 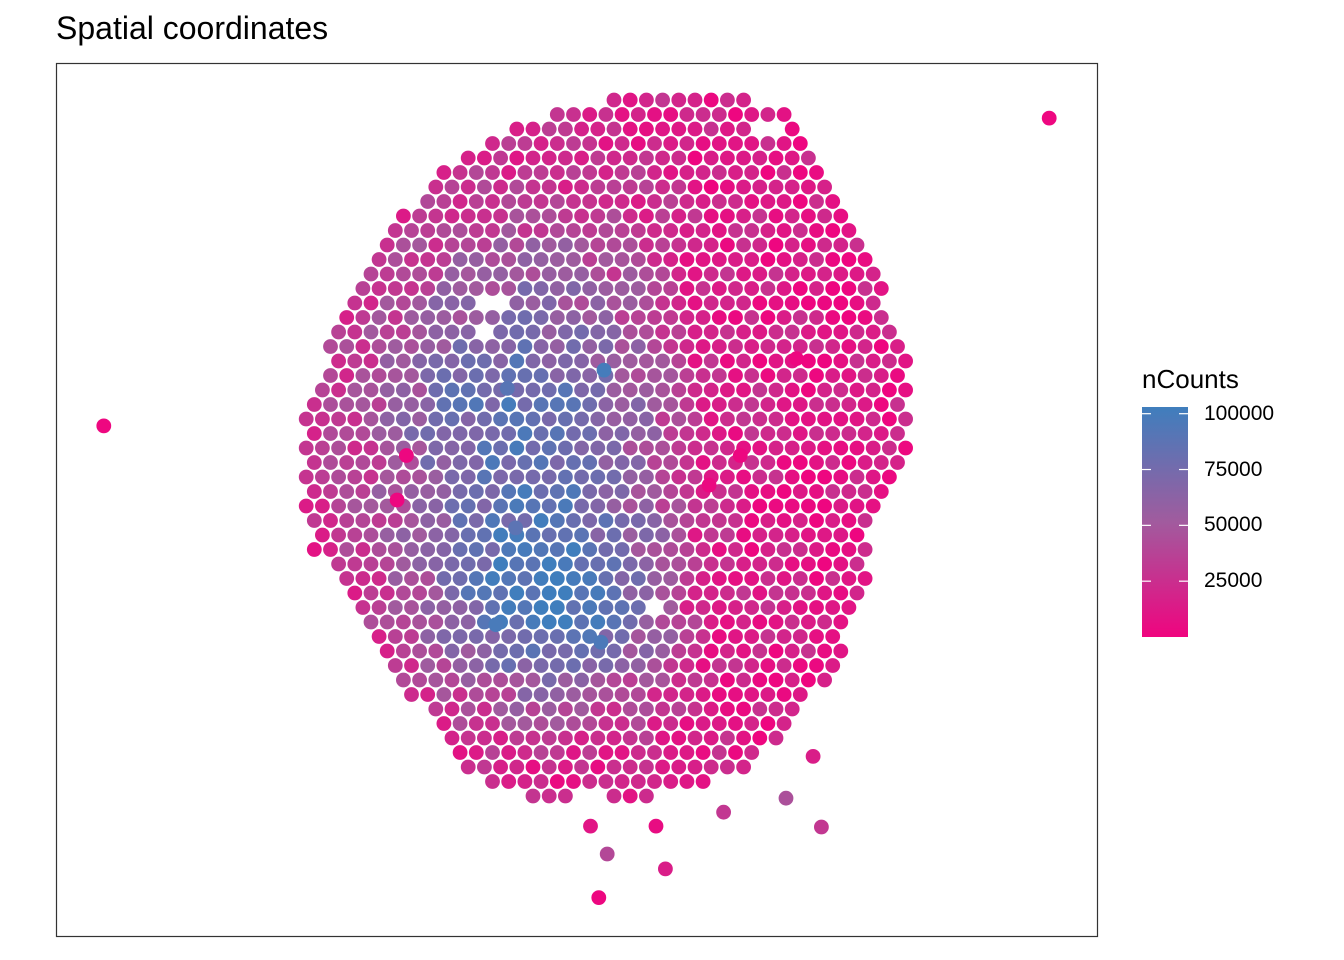 What do you see at coordinates (1233, 525) in the screenshot?
I see `legend-tick-label: 50000` at bounding box center [1233, 525].